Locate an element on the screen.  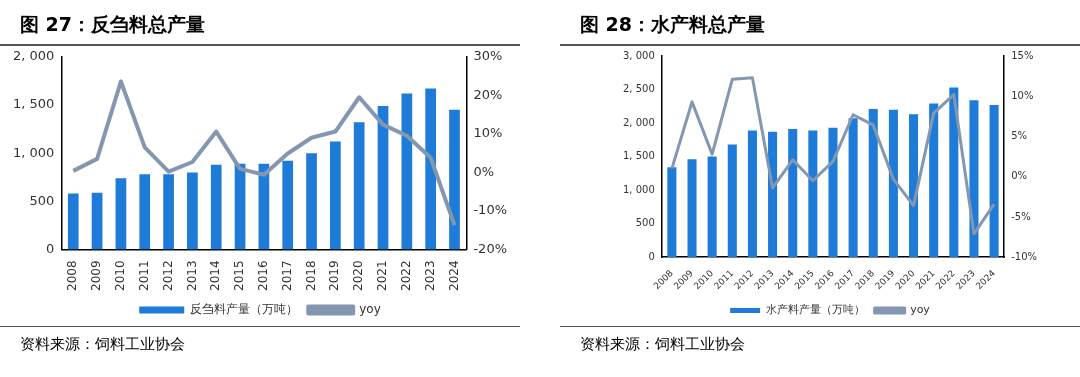
x-tick-label: 2010 is located at coordinates (120, 276).